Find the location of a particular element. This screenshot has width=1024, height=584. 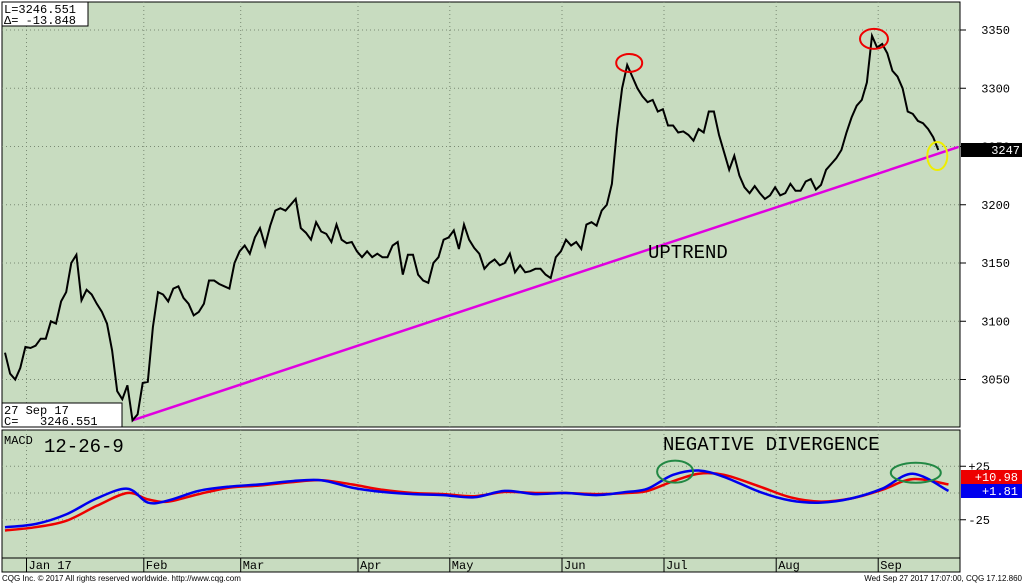

price-axis: 30503100315032003250330033503247 is located at coordinates (991, 206).